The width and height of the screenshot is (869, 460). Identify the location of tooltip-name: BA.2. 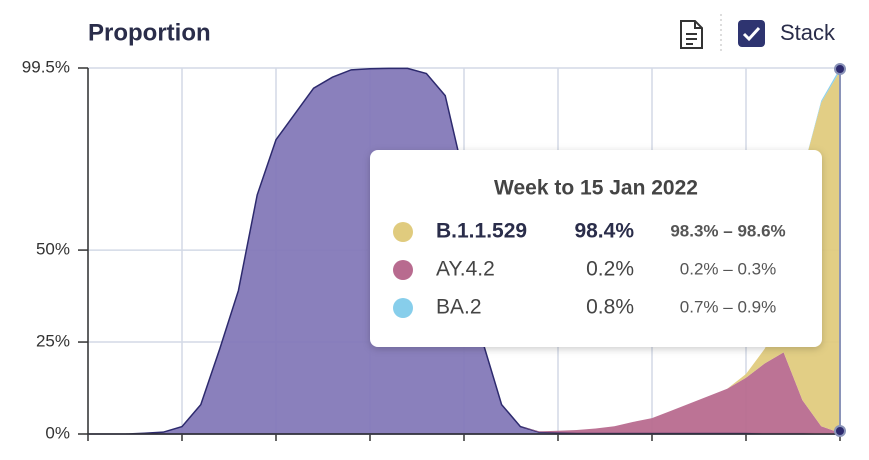
(459, 307).